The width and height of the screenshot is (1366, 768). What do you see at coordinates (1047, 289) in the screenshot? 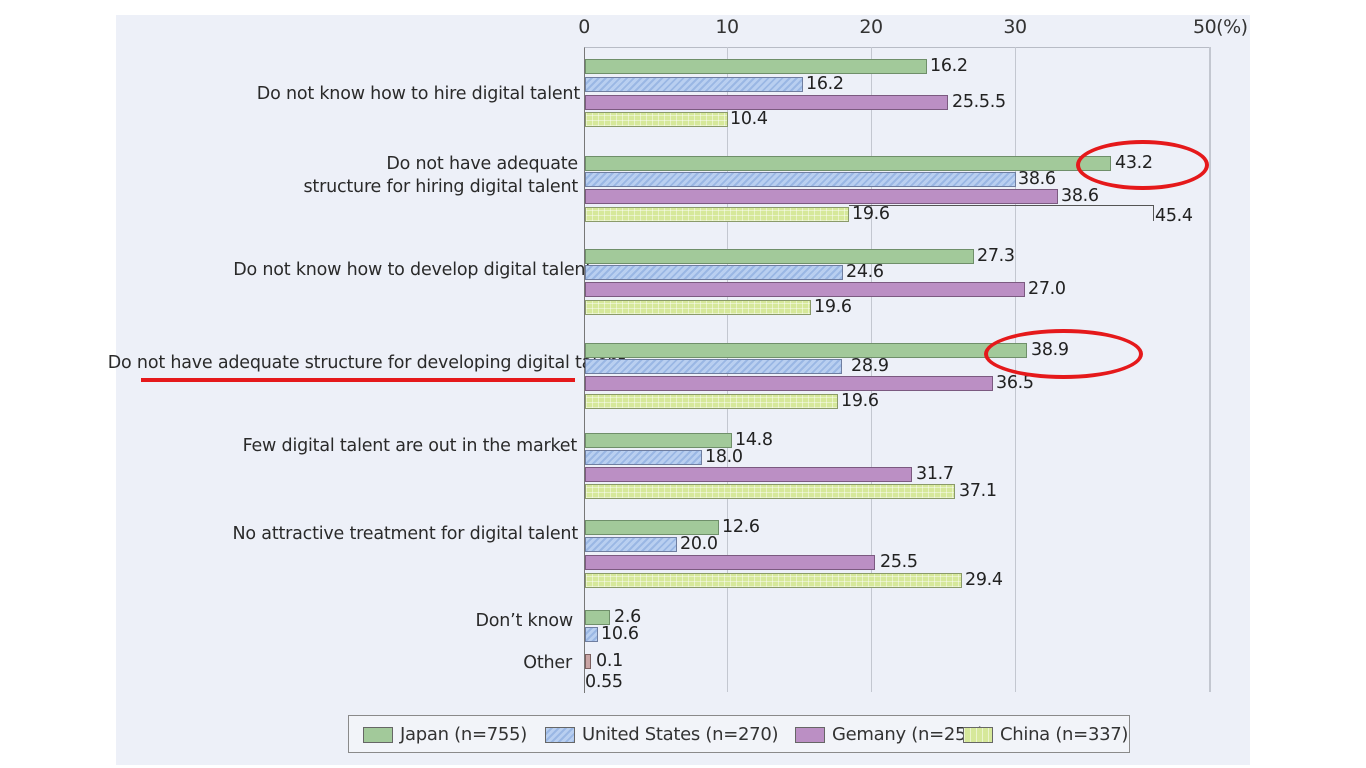
I see `value-label: 27.0` at bounding box center [1047, 289].